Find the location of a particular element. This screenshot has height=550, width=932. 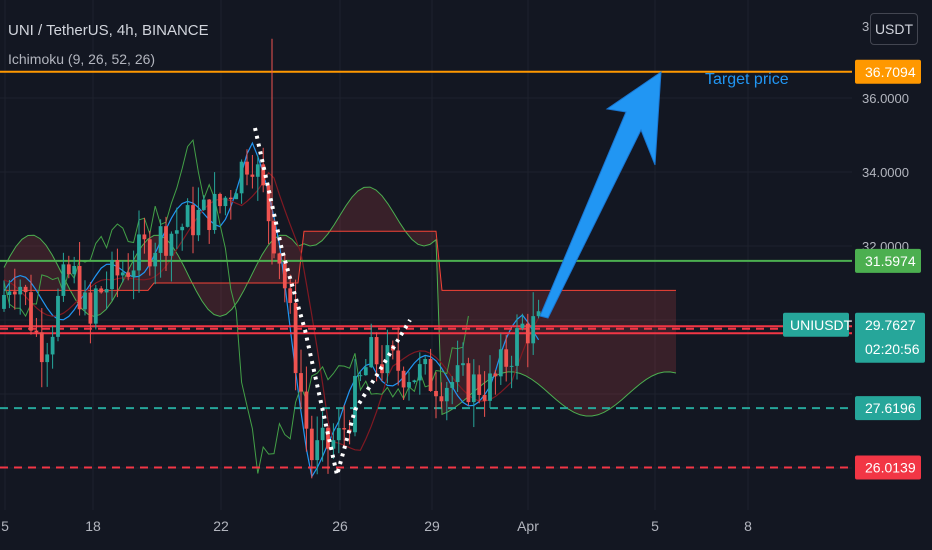

currency-button: USDT is located at coordinates (894, 29).